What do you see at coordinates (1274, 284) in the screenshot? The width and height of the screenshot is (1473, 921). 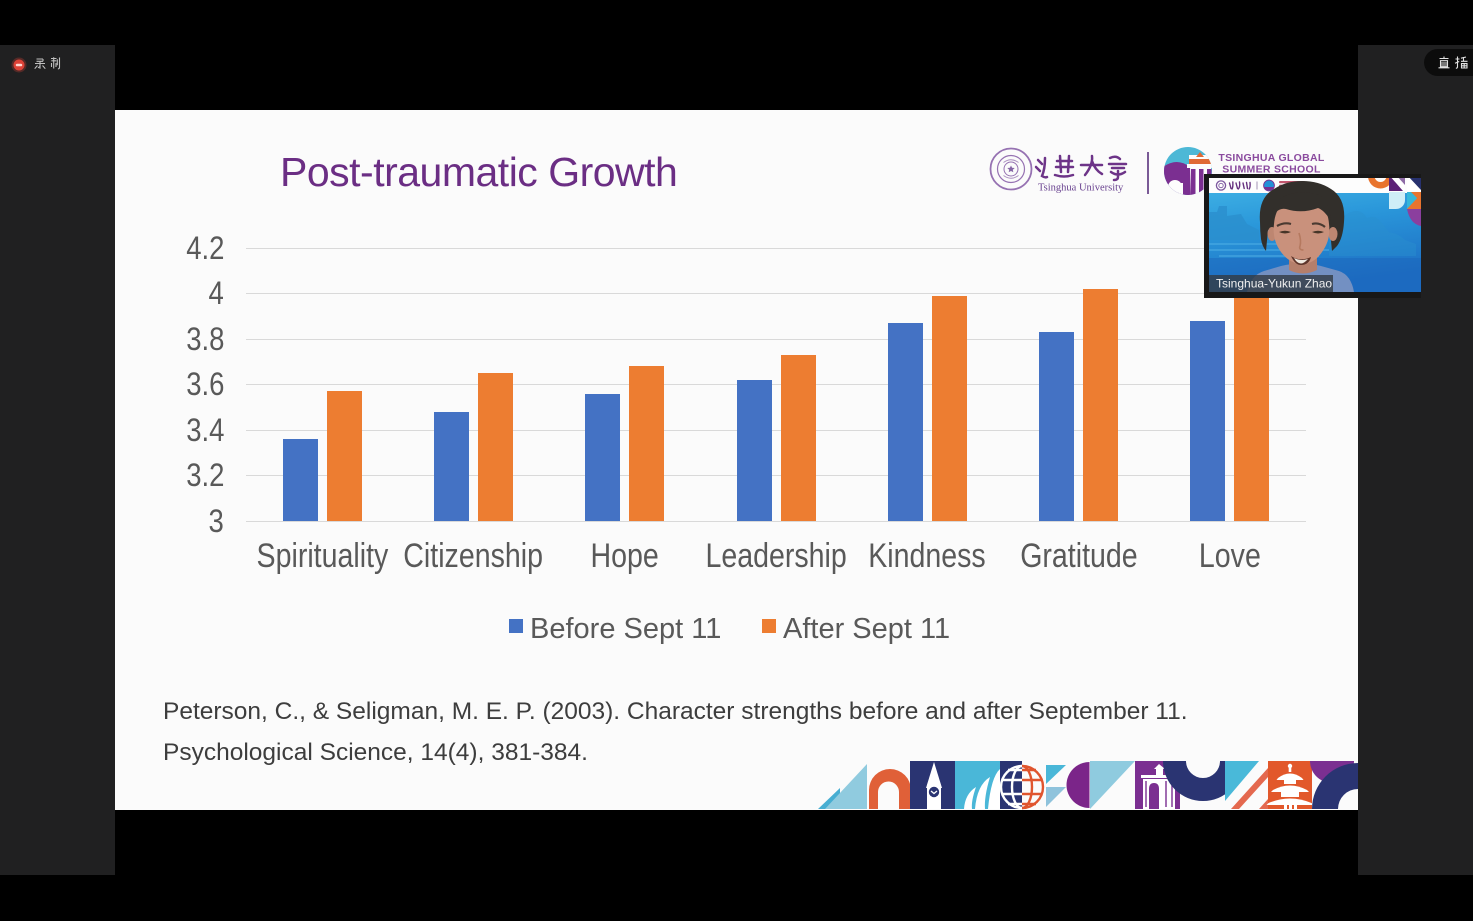 I see `svg-text: Tsinghua-Yukun Zhao` at bounding box center [1274, 284].